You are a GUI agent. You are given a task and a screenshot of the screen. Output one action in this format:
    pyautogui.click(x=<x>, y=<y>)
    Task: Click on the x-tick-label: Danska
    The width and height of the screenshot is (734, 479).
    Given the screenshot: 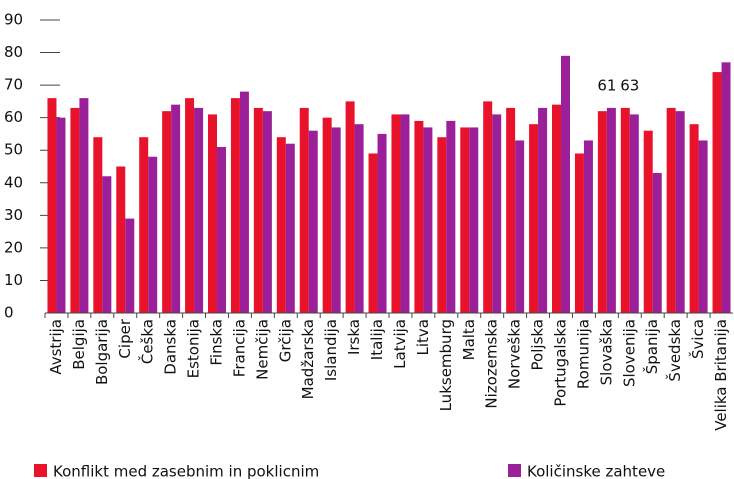 What is the action you would take?
    pyautogui.click(x=171, y=347)
    